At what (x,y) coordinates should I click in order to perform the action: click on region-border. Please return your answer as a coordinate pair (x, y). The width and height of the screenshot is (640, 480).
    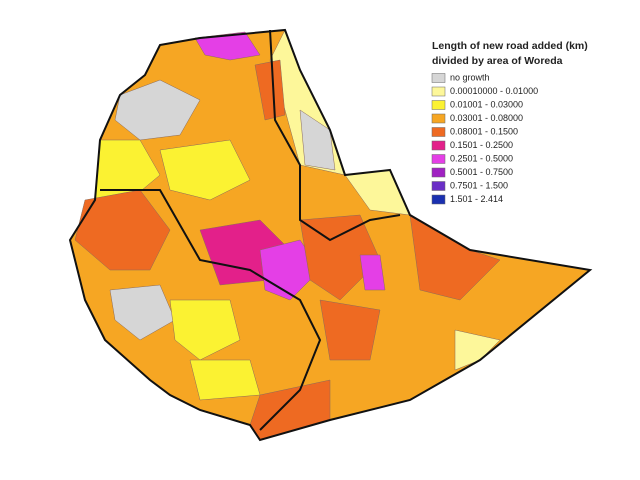
    Looking at the image, I should click on (335, 135).